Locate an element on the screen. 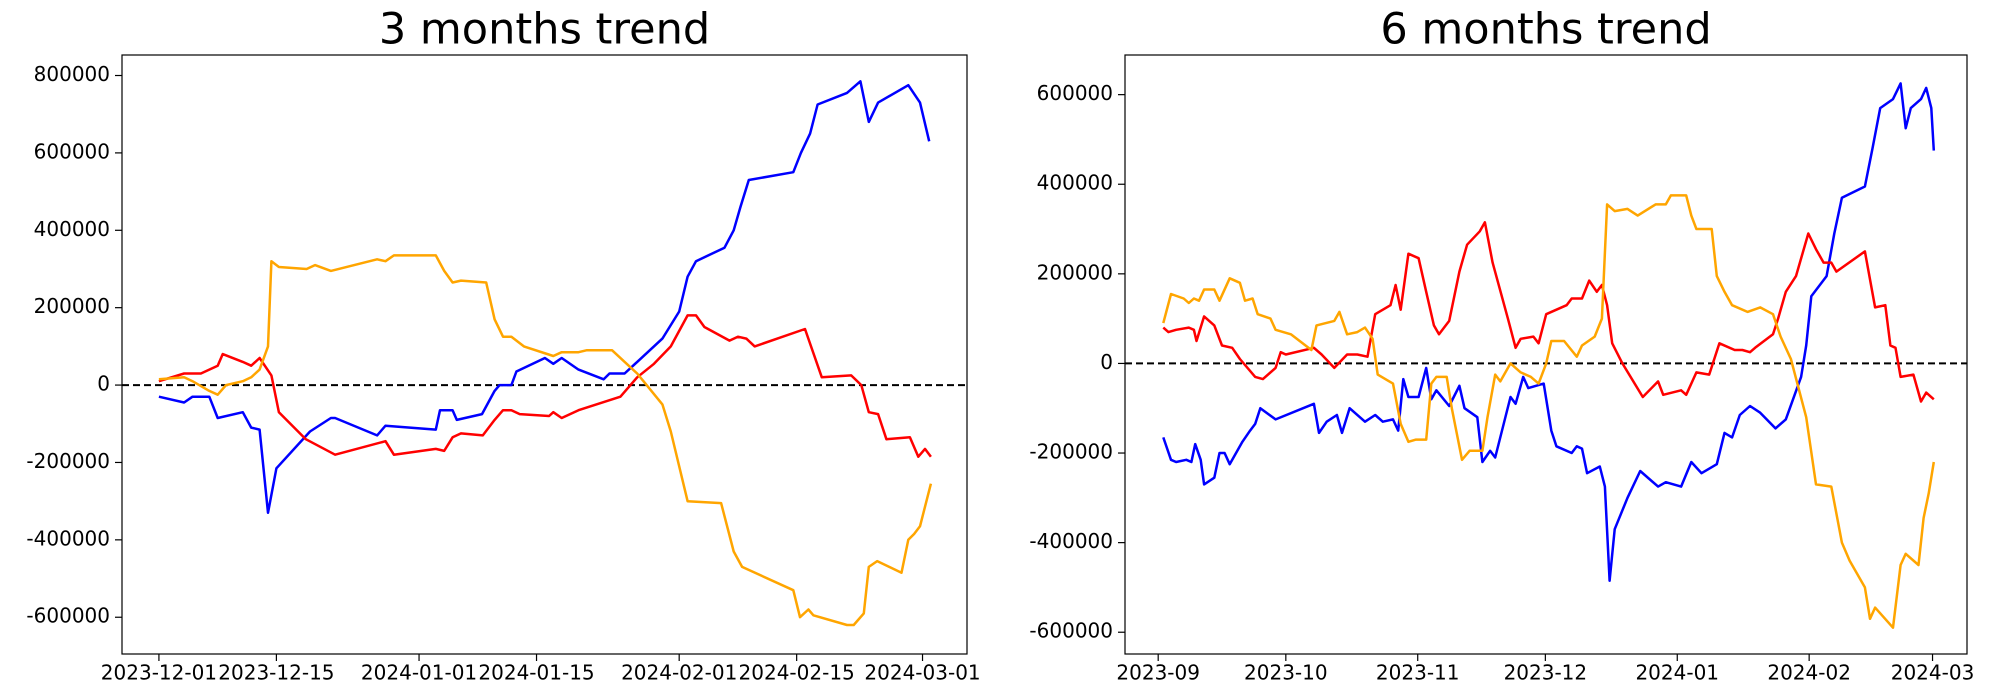  x-tick-label: 2024-03 is located at coordinates (1933, 673).